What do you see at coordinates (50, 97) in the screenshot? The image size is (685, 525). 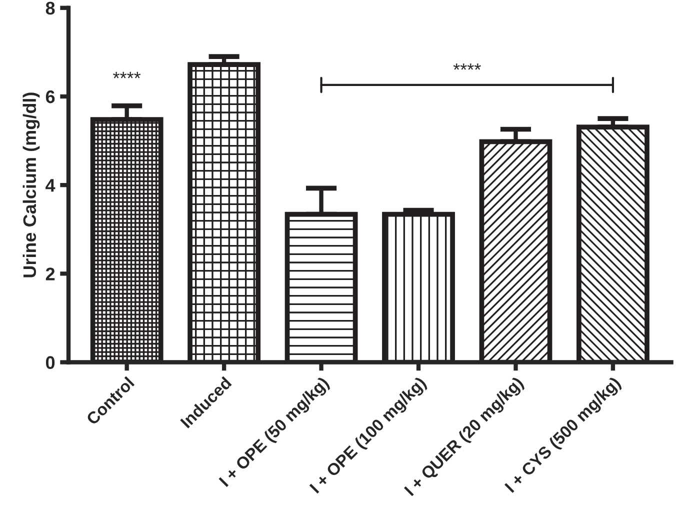 I see `y-tick-label: 6` at bounding box center [50, 97].